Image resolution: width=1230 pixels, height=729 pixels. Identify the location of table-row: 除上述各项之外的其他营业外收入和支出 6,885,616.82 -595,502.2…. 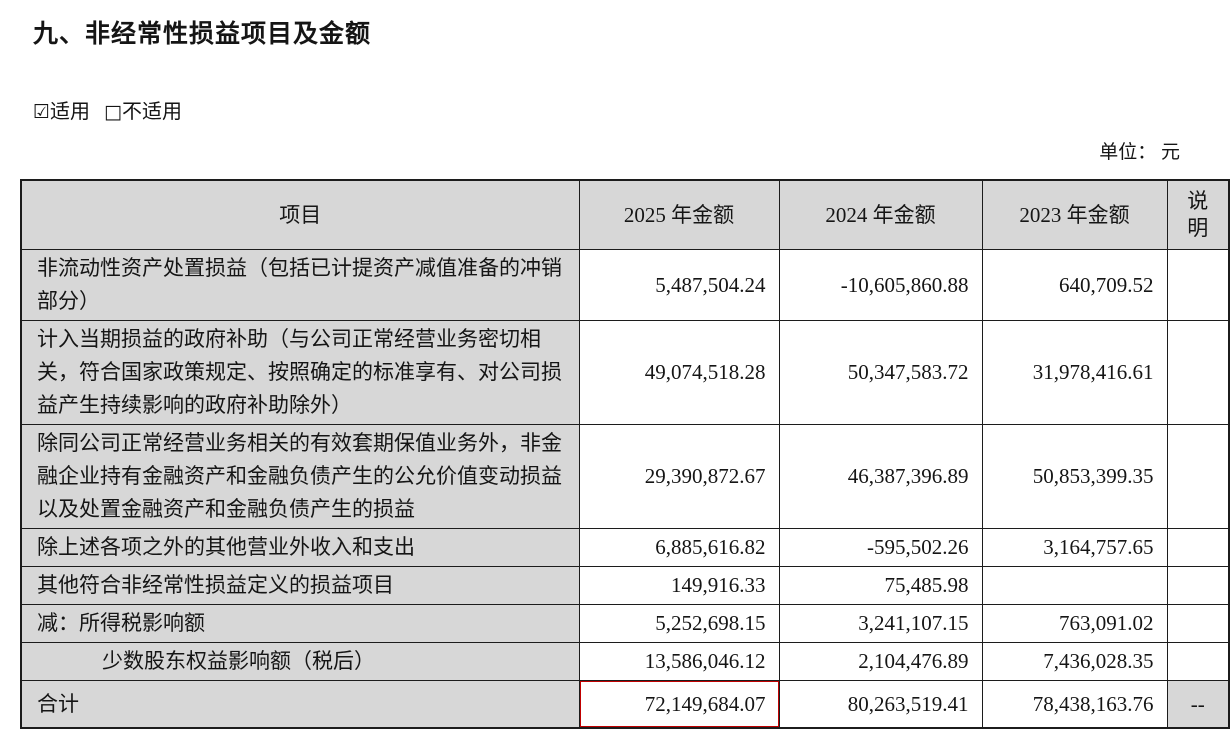
(625, 547).